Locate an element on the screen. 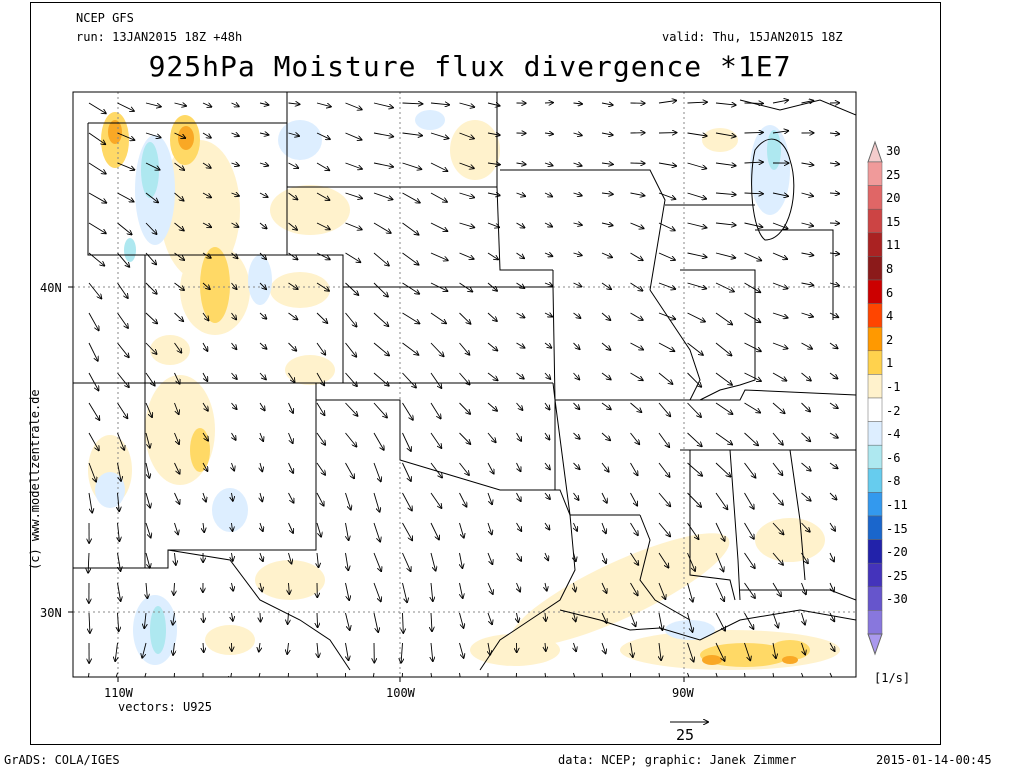 The width and height of the screenshot is (1024, 768). model-label: NCEP GFS is located at coordinates (105, 18).